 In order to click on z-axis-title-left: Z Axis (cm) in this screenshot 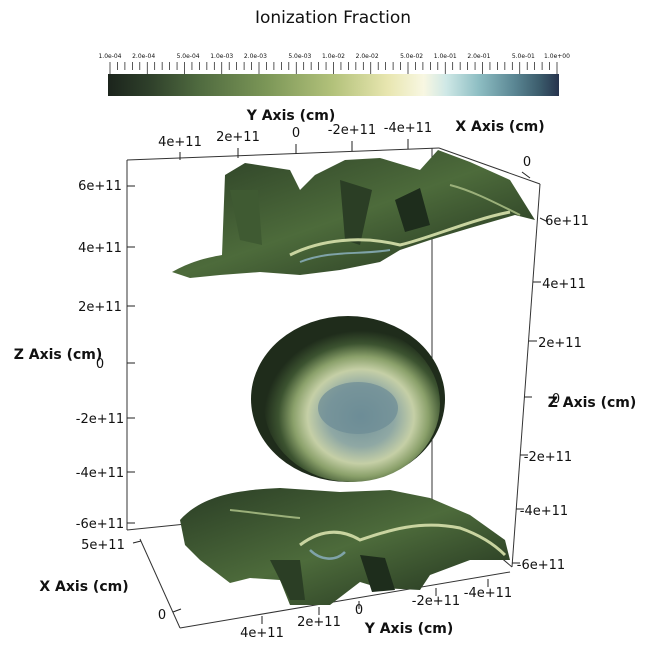, I will do `click(58, 355)`.